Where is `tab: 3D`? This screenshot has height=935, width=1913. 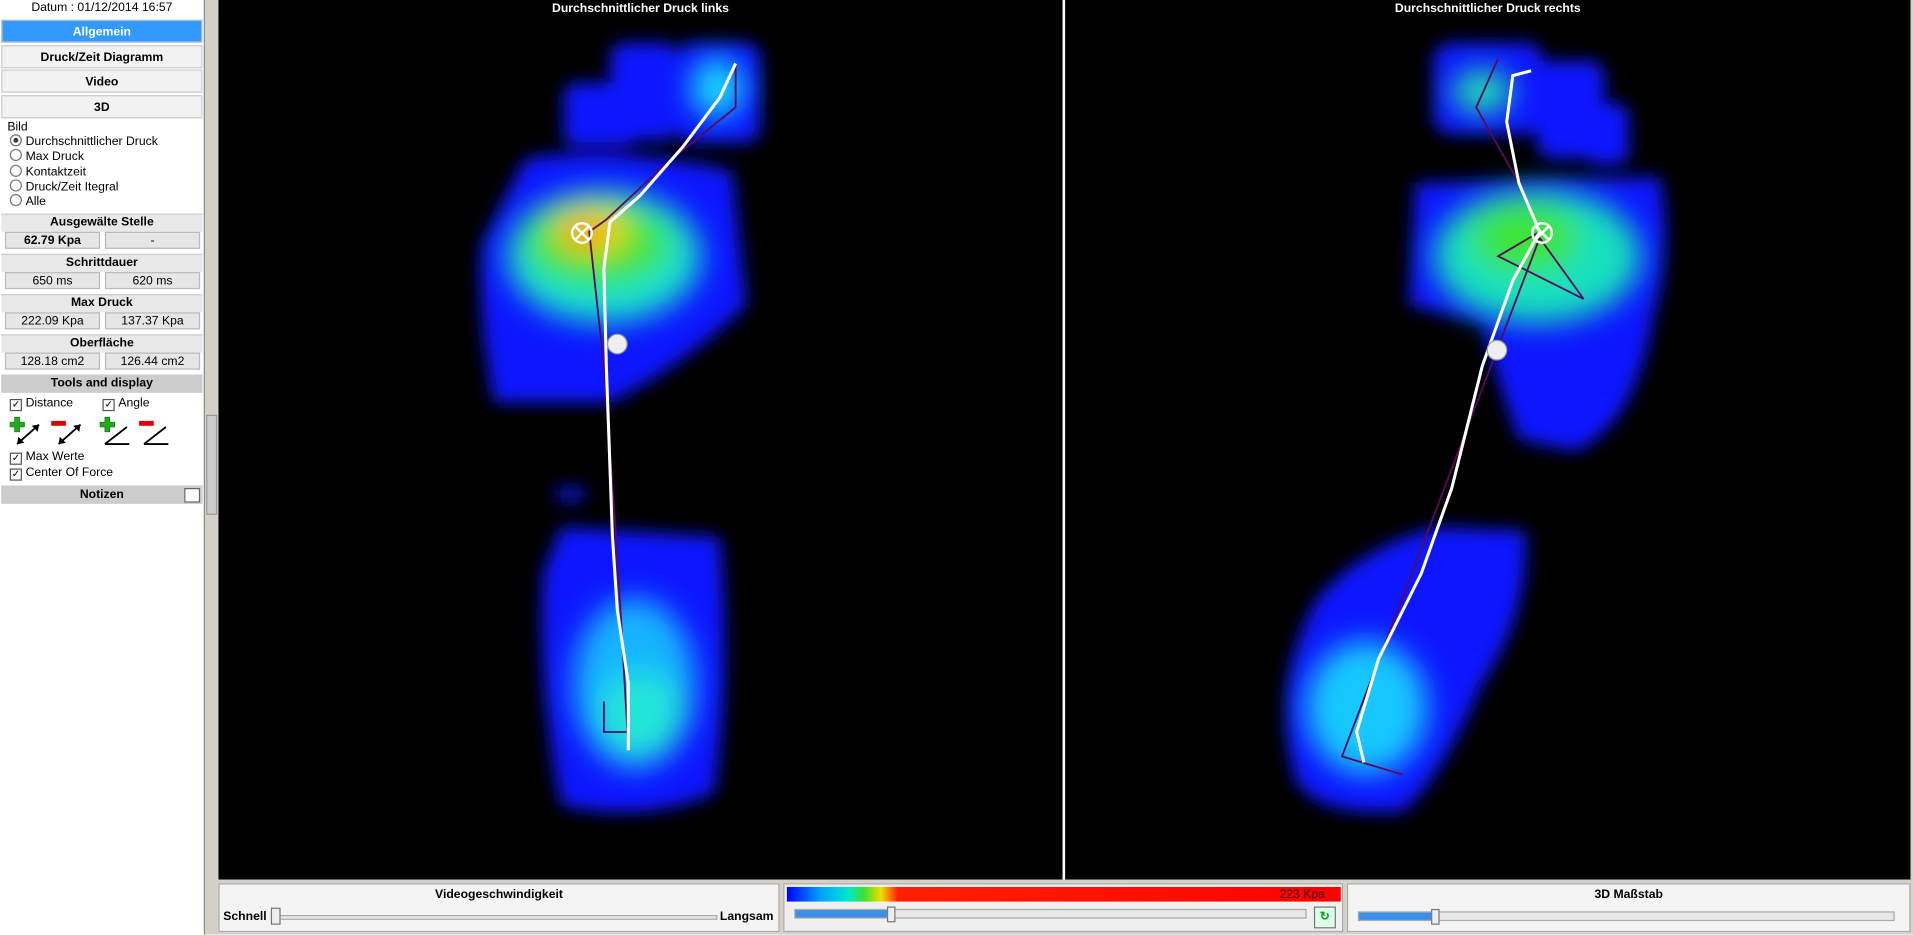
tab: 3D is located at coordinates (102, 107).